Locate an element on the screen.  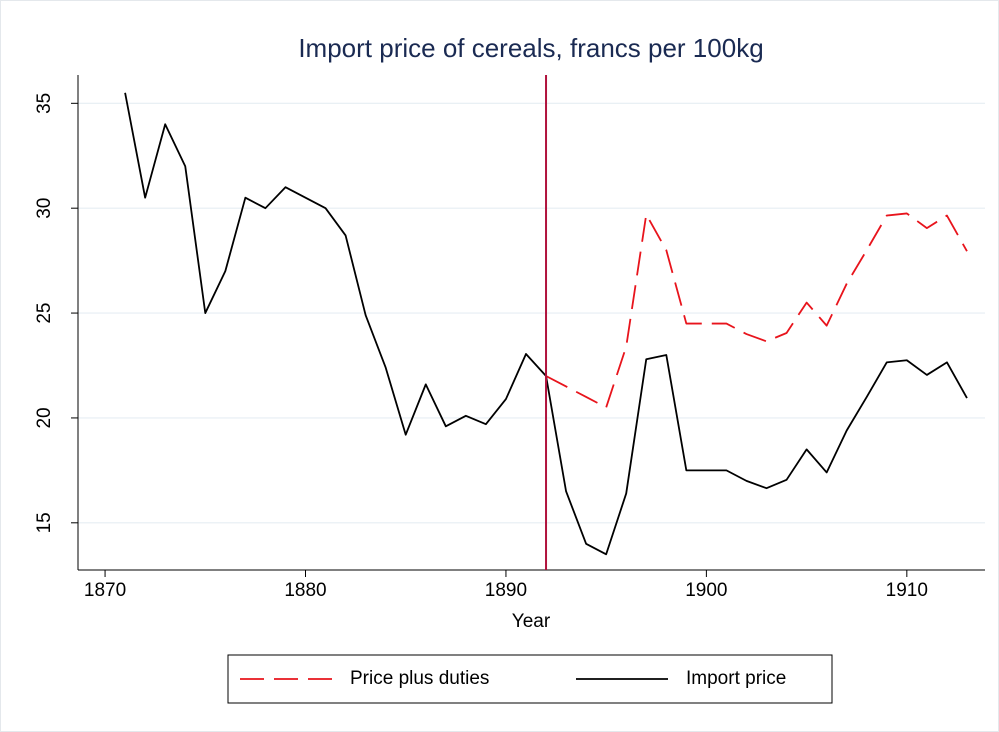
y-tick-label: 25 is located at coordinates (44, 312).